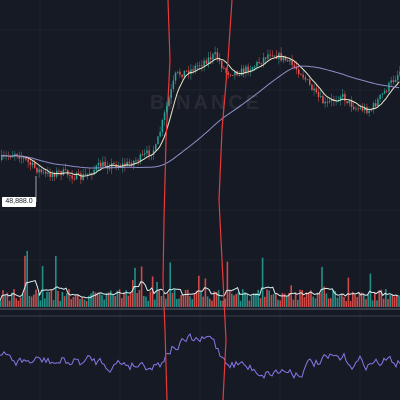 The image size is (400, 400). I want to click on price-marker-label: 48,888.0, so click(19, 202).